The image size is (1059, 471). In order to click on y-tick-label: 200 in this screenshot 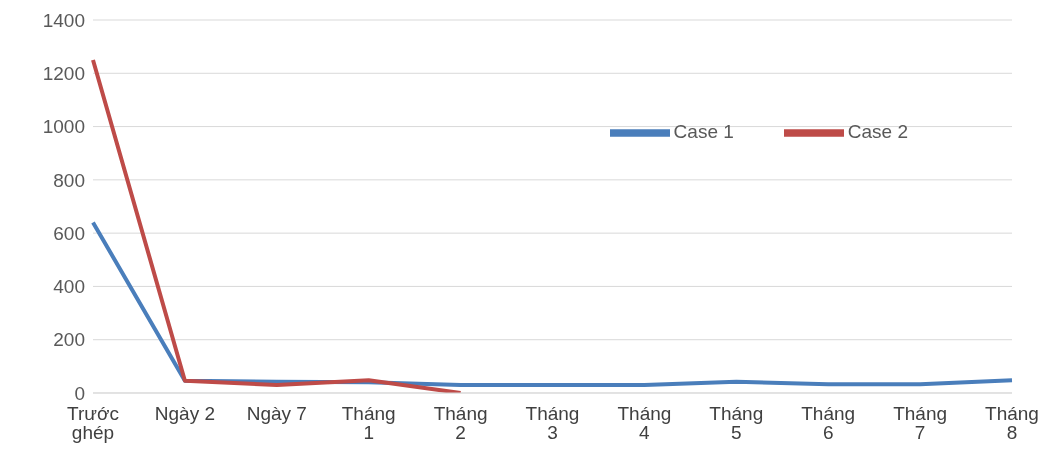, I will do `click(69, 340)`.